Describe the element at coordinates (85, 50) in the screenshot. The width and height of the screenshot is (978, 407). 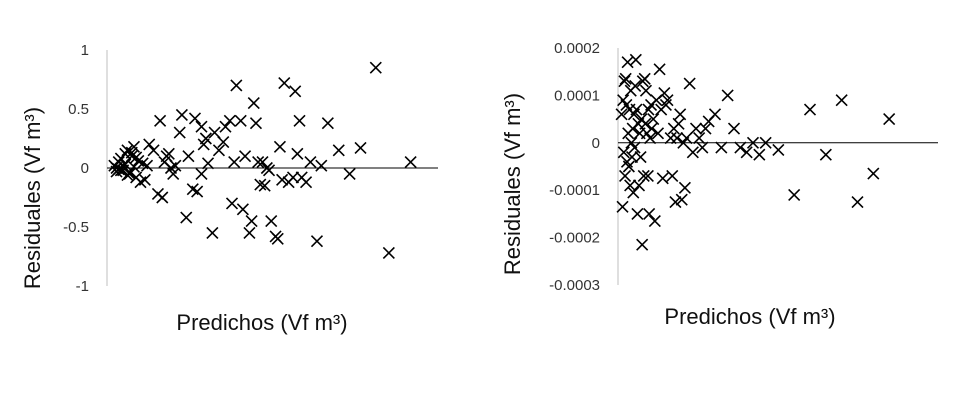
I see `y-tick-label: 1` at that location.